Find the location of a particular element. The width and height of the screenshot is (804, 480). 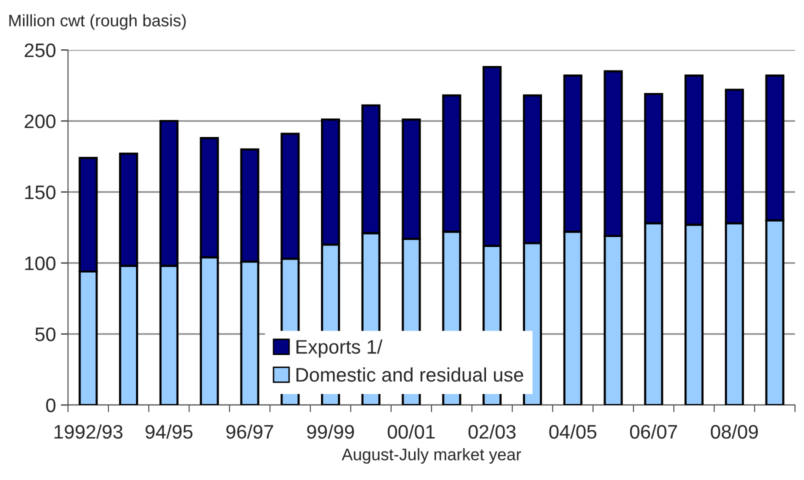

x-tick-label: 00/01 is located at coordinates (411, 431).